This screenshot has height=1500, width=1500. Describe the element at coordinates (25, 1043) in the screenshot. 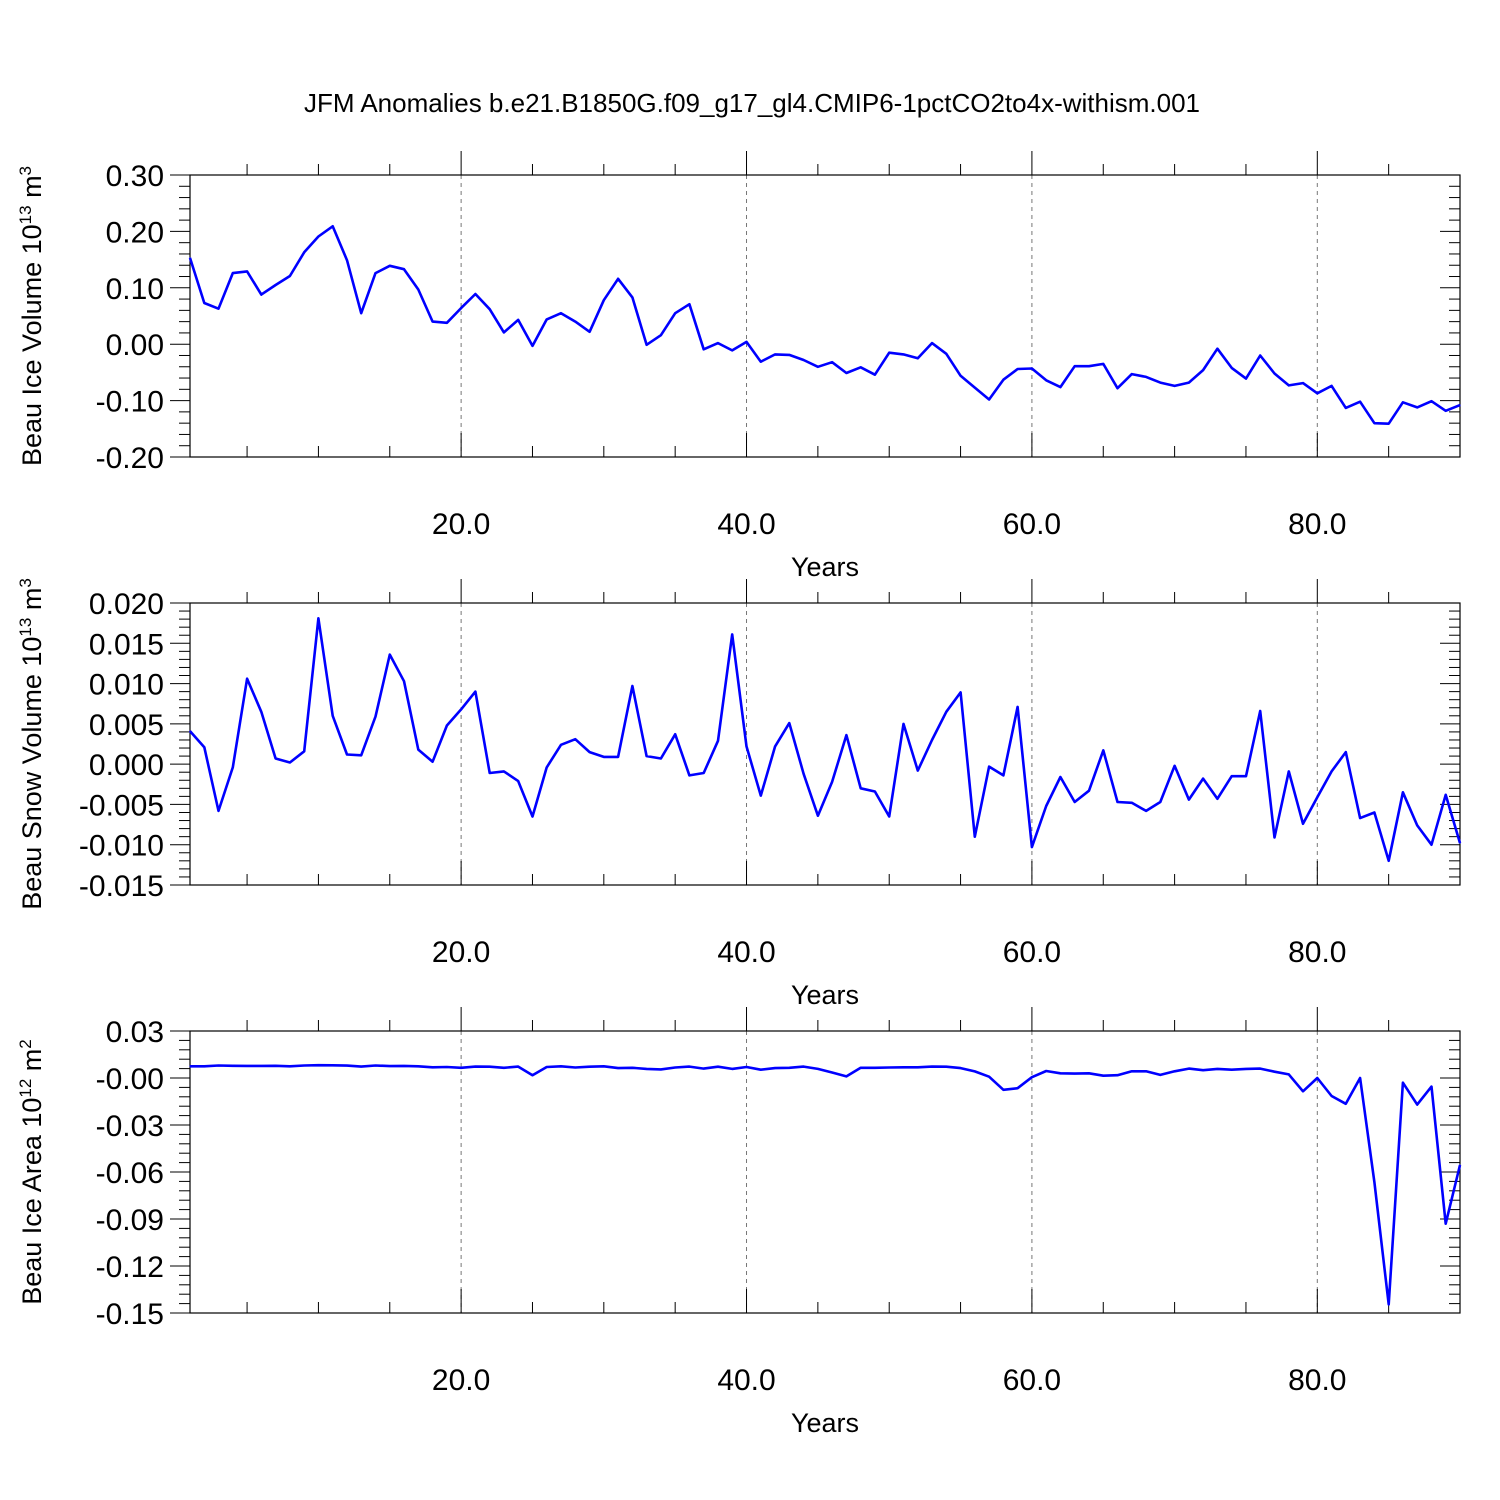

I see `y-axis-label-superscript: 2` at that location.